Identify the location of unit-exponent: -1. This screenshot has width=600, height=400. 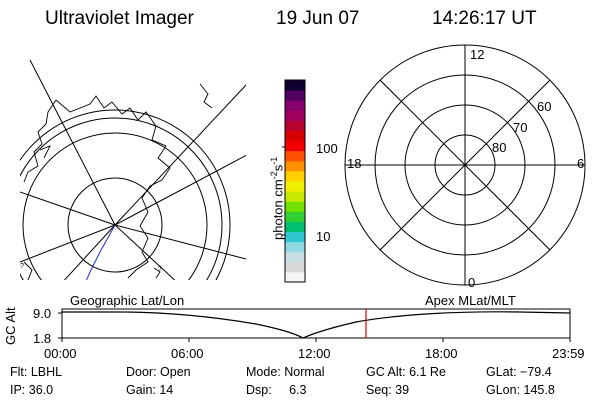
(274, 160).